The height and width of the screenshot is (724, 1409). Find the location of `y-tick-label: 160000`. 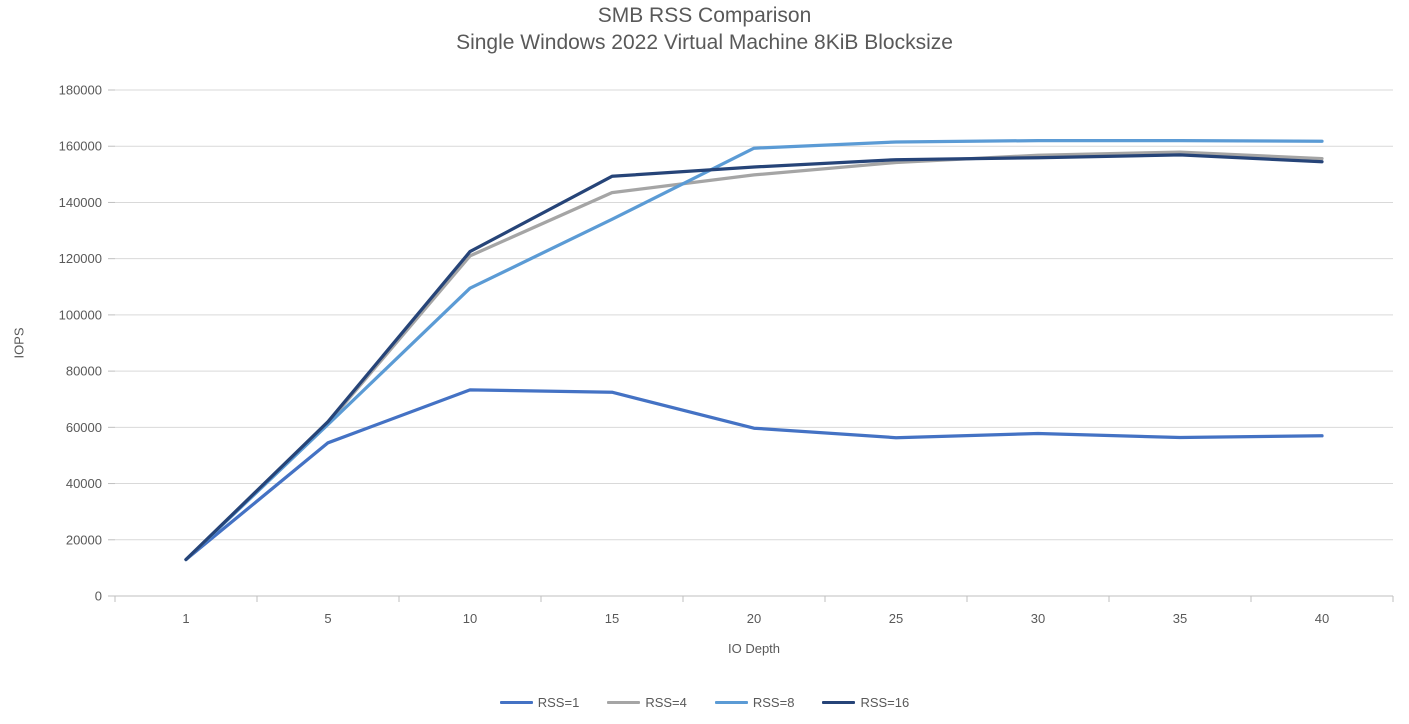

y-tick-label: 160000 is located at coordinates (80, 146).